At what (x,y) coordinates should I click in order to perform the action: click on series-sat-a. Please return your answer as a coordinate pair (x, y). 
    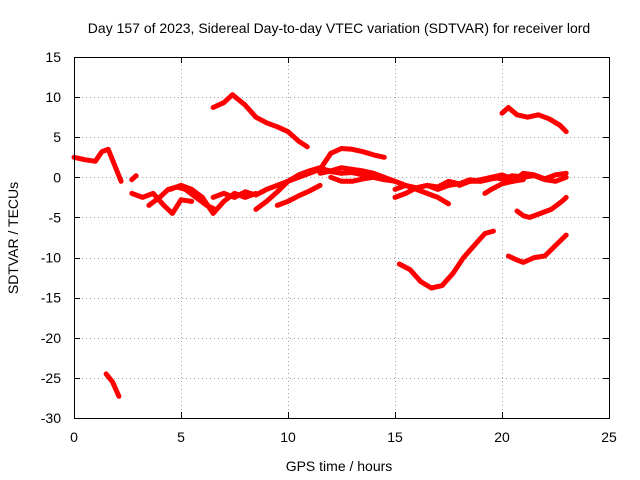
    Looking at the image, I should click on (97, 165).